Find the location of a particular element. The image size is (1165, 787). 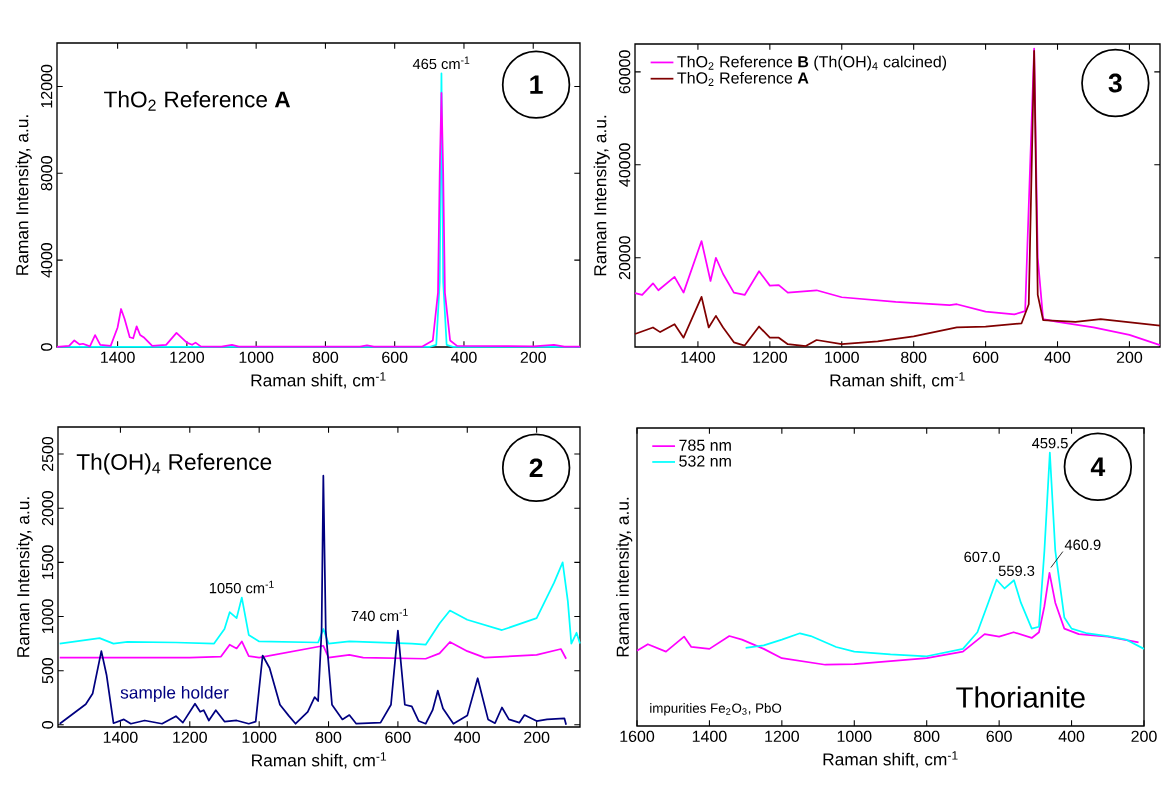

y-tick-label: 2500 is located at coordinates (47, 454).